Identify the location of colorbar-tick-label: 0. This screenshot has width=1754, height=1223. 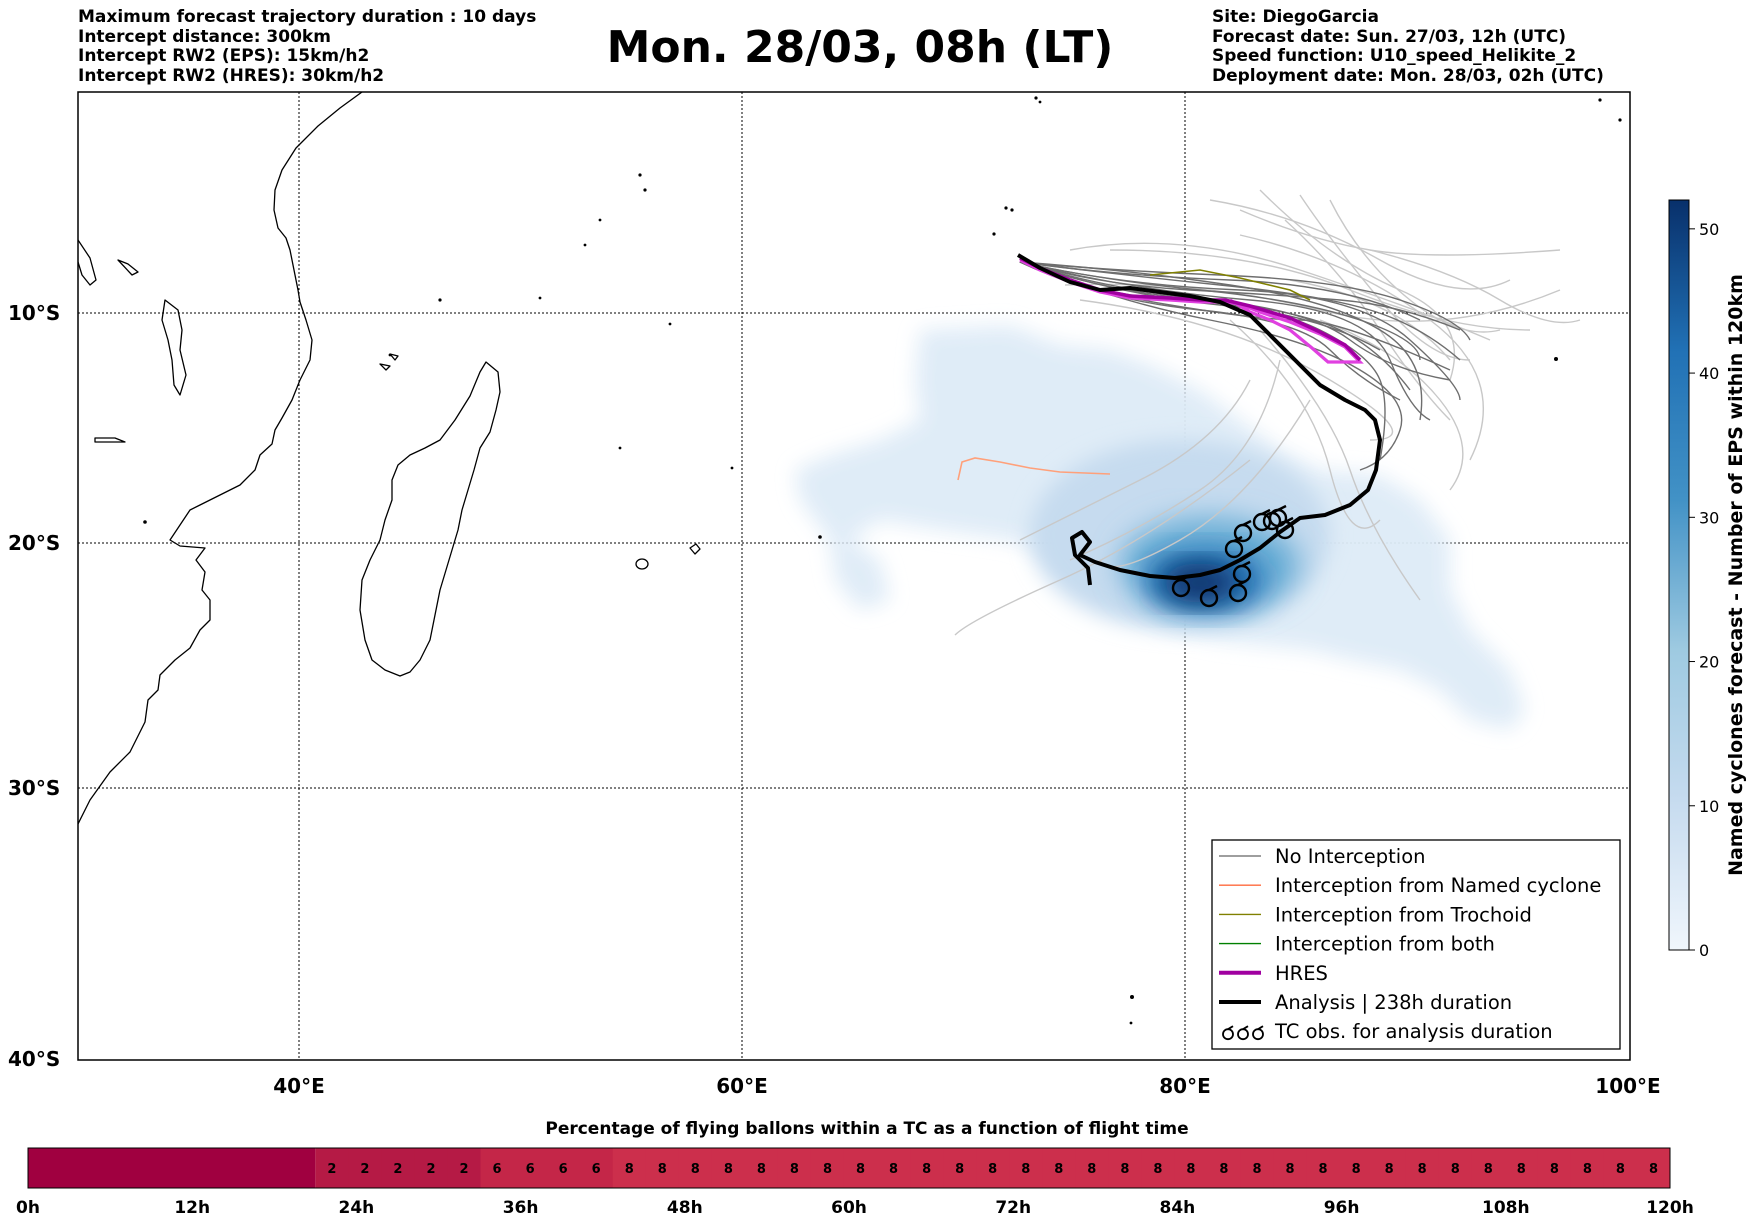
(1704, 950).